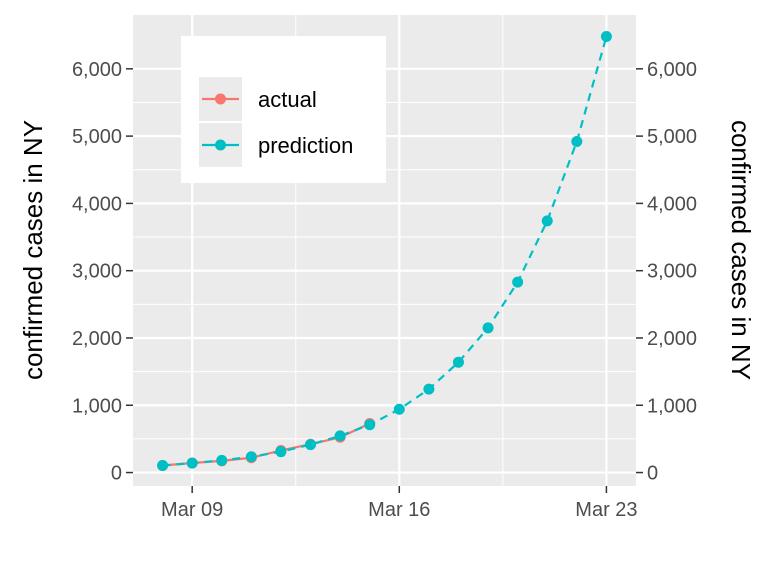 The width and height of the screenshot is (768, 576). I want to click on y-tick-label-left: 0, so click(116, 474).